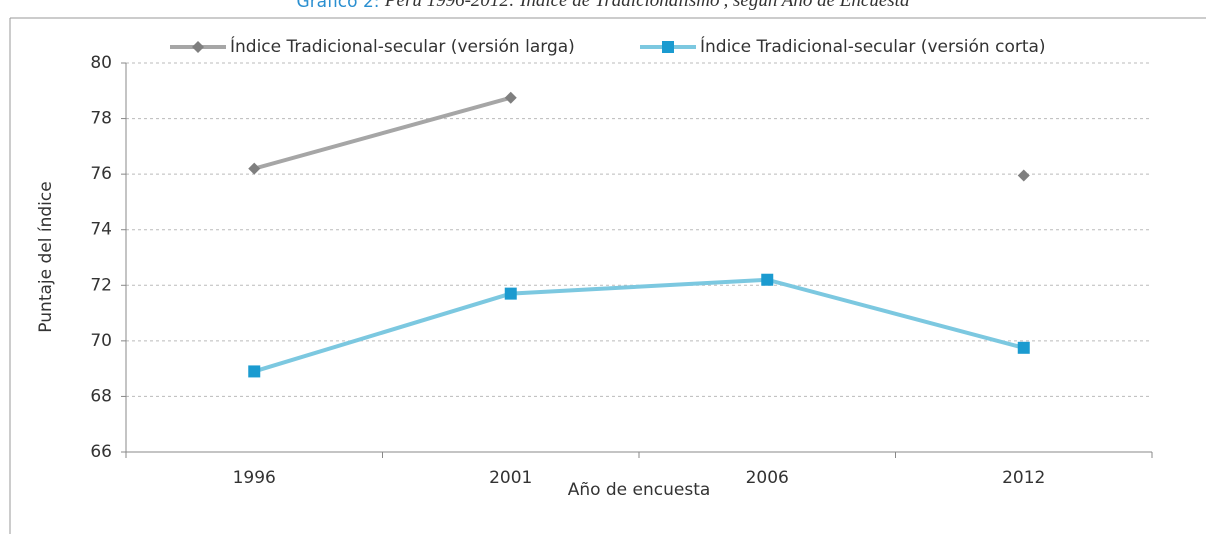  I want to click on y-tick-label: 70, so click(101, 341).